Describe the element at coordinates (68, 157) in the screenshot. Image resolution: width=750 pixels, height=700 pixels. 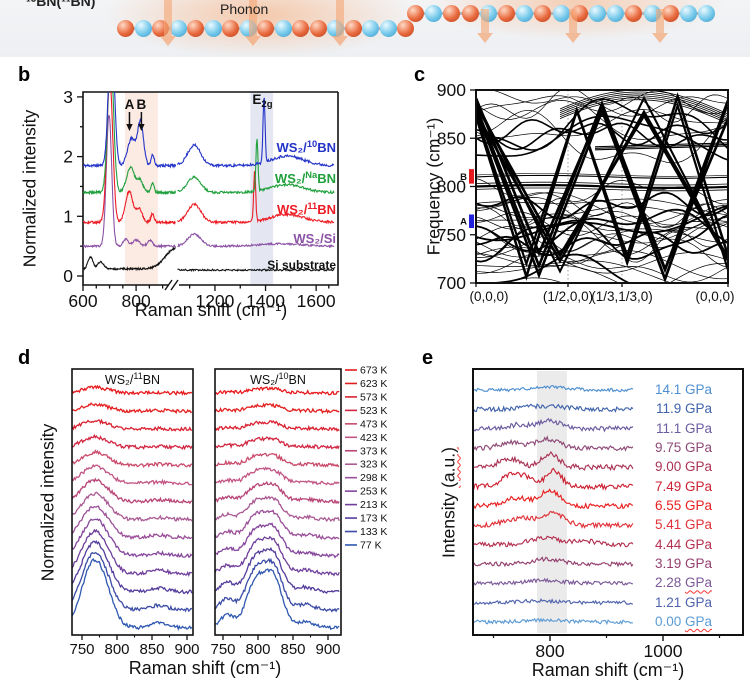
I see `svg-text: 2` at that location.